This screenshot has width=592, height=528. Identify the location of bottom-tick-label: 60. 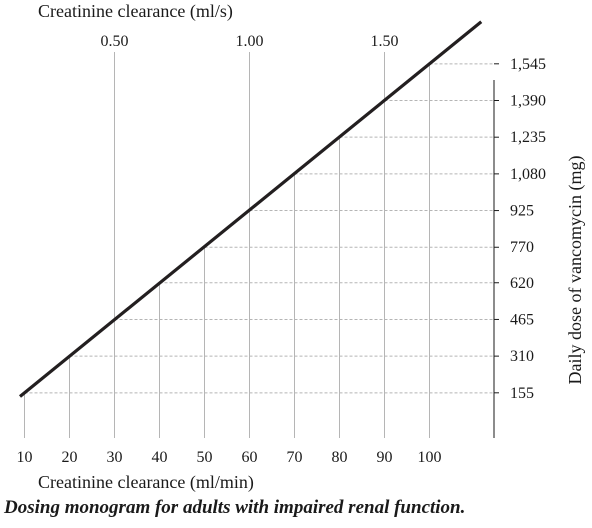
(250, 457).